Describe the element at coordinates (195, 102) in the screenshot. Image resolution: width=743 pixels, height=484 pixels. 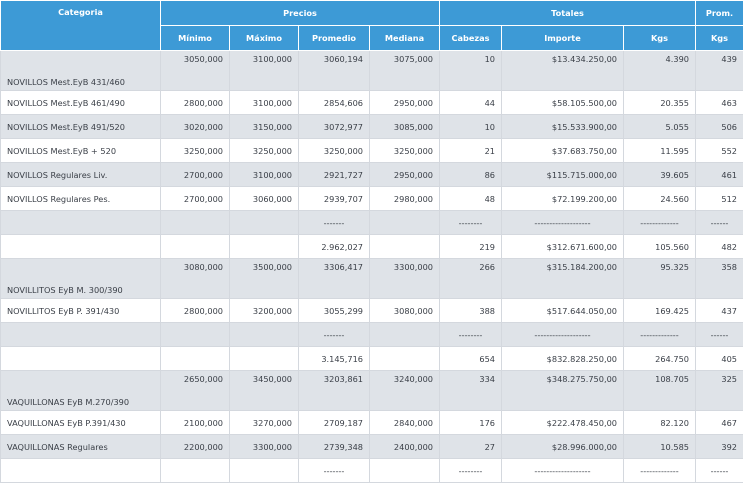
I see `cell-minimo: 2800,000` at that location.